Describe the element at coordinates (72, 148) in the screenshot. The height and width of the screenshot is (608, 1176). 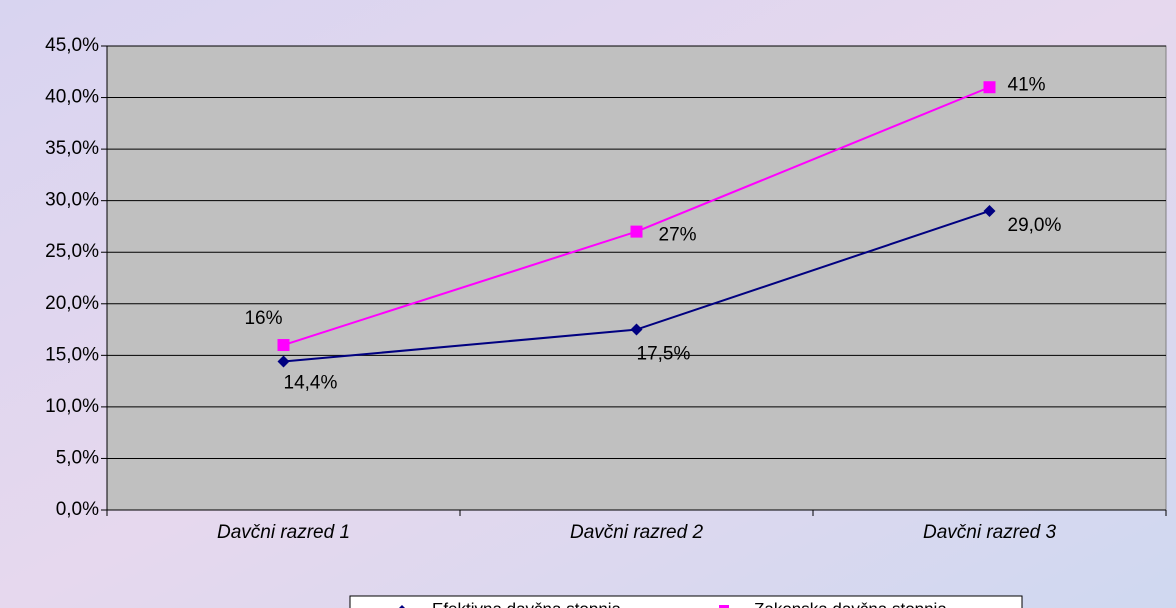
I see `y-tick-label: 35,0%` at that location.